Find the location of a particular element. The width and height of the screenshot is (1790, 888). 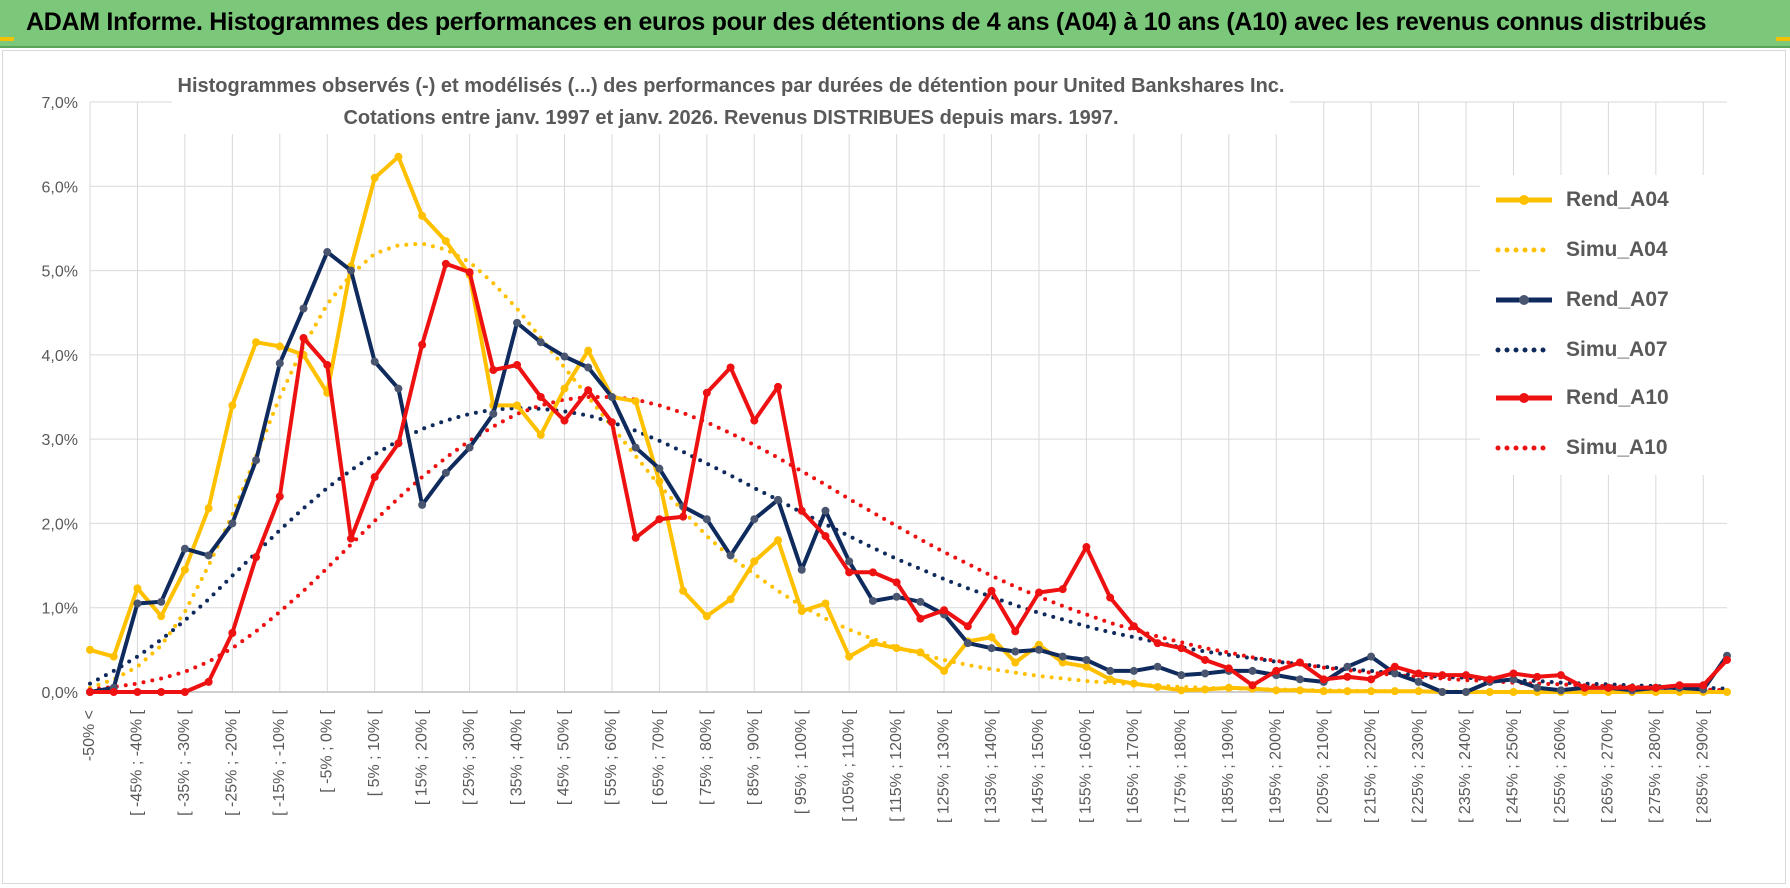

legend-label: Rend_A10 is located at coordinates (1617, 397).